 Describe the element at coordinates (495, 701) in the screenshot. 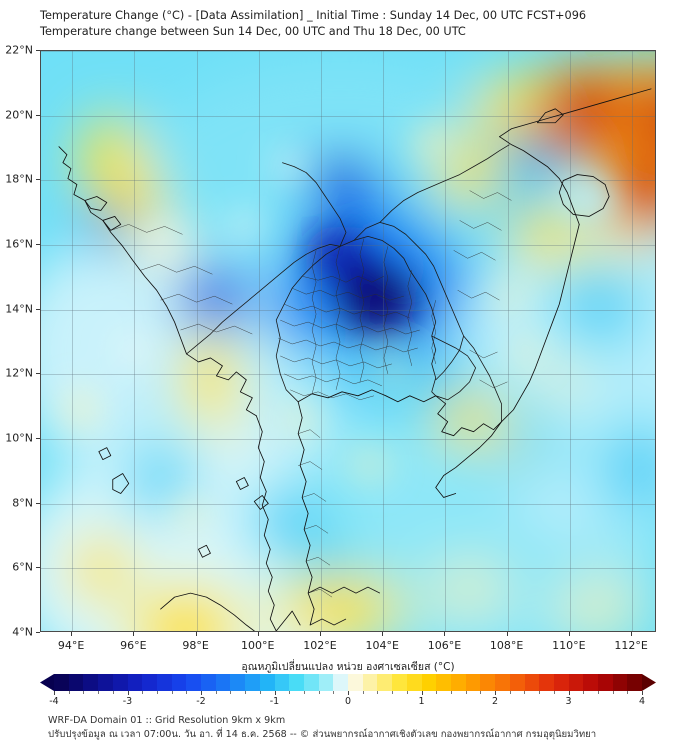

I see `colorbar-tick-label: 2` at that location.